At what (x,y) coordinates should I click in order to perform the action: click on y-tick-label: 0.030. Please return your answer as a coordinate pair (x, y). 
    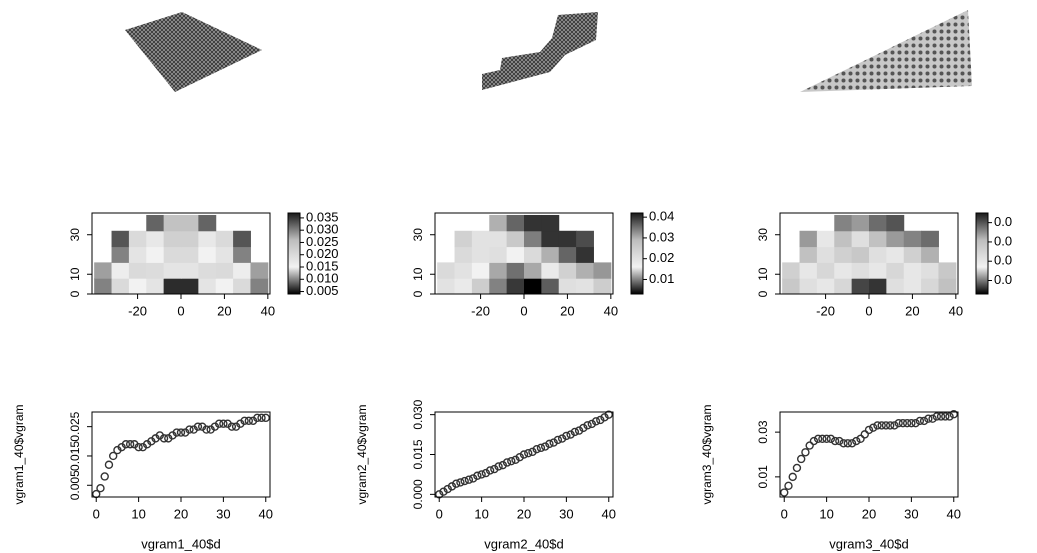
    Looking at the image, I should click on (418, 414).